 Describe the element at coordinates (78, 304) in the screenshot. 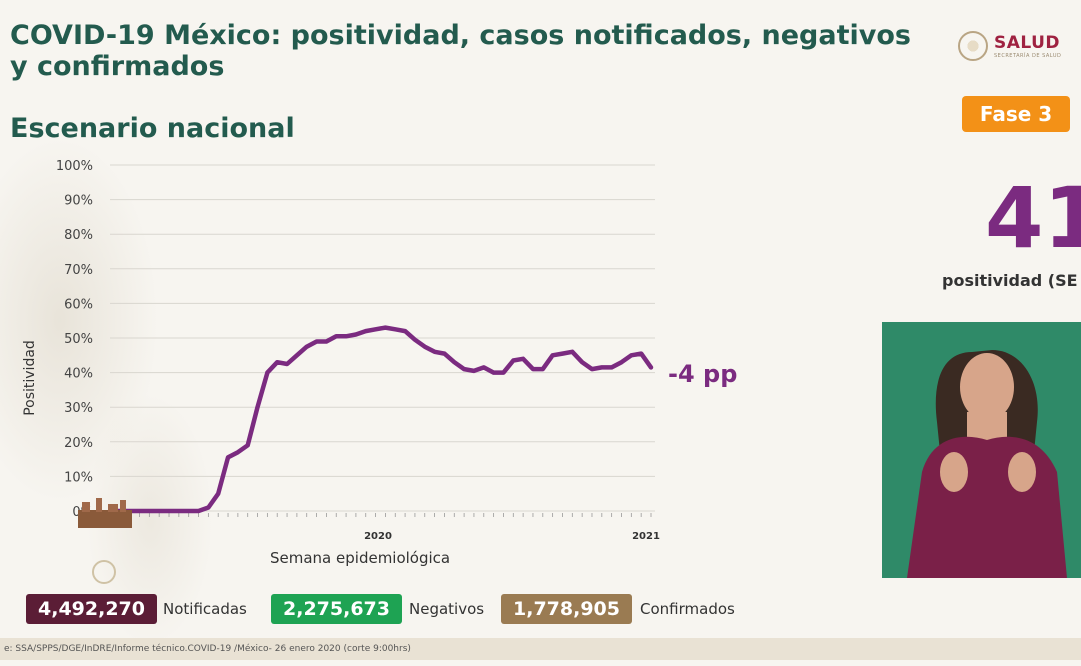

I see `y-tick-label: 60%` at that location.